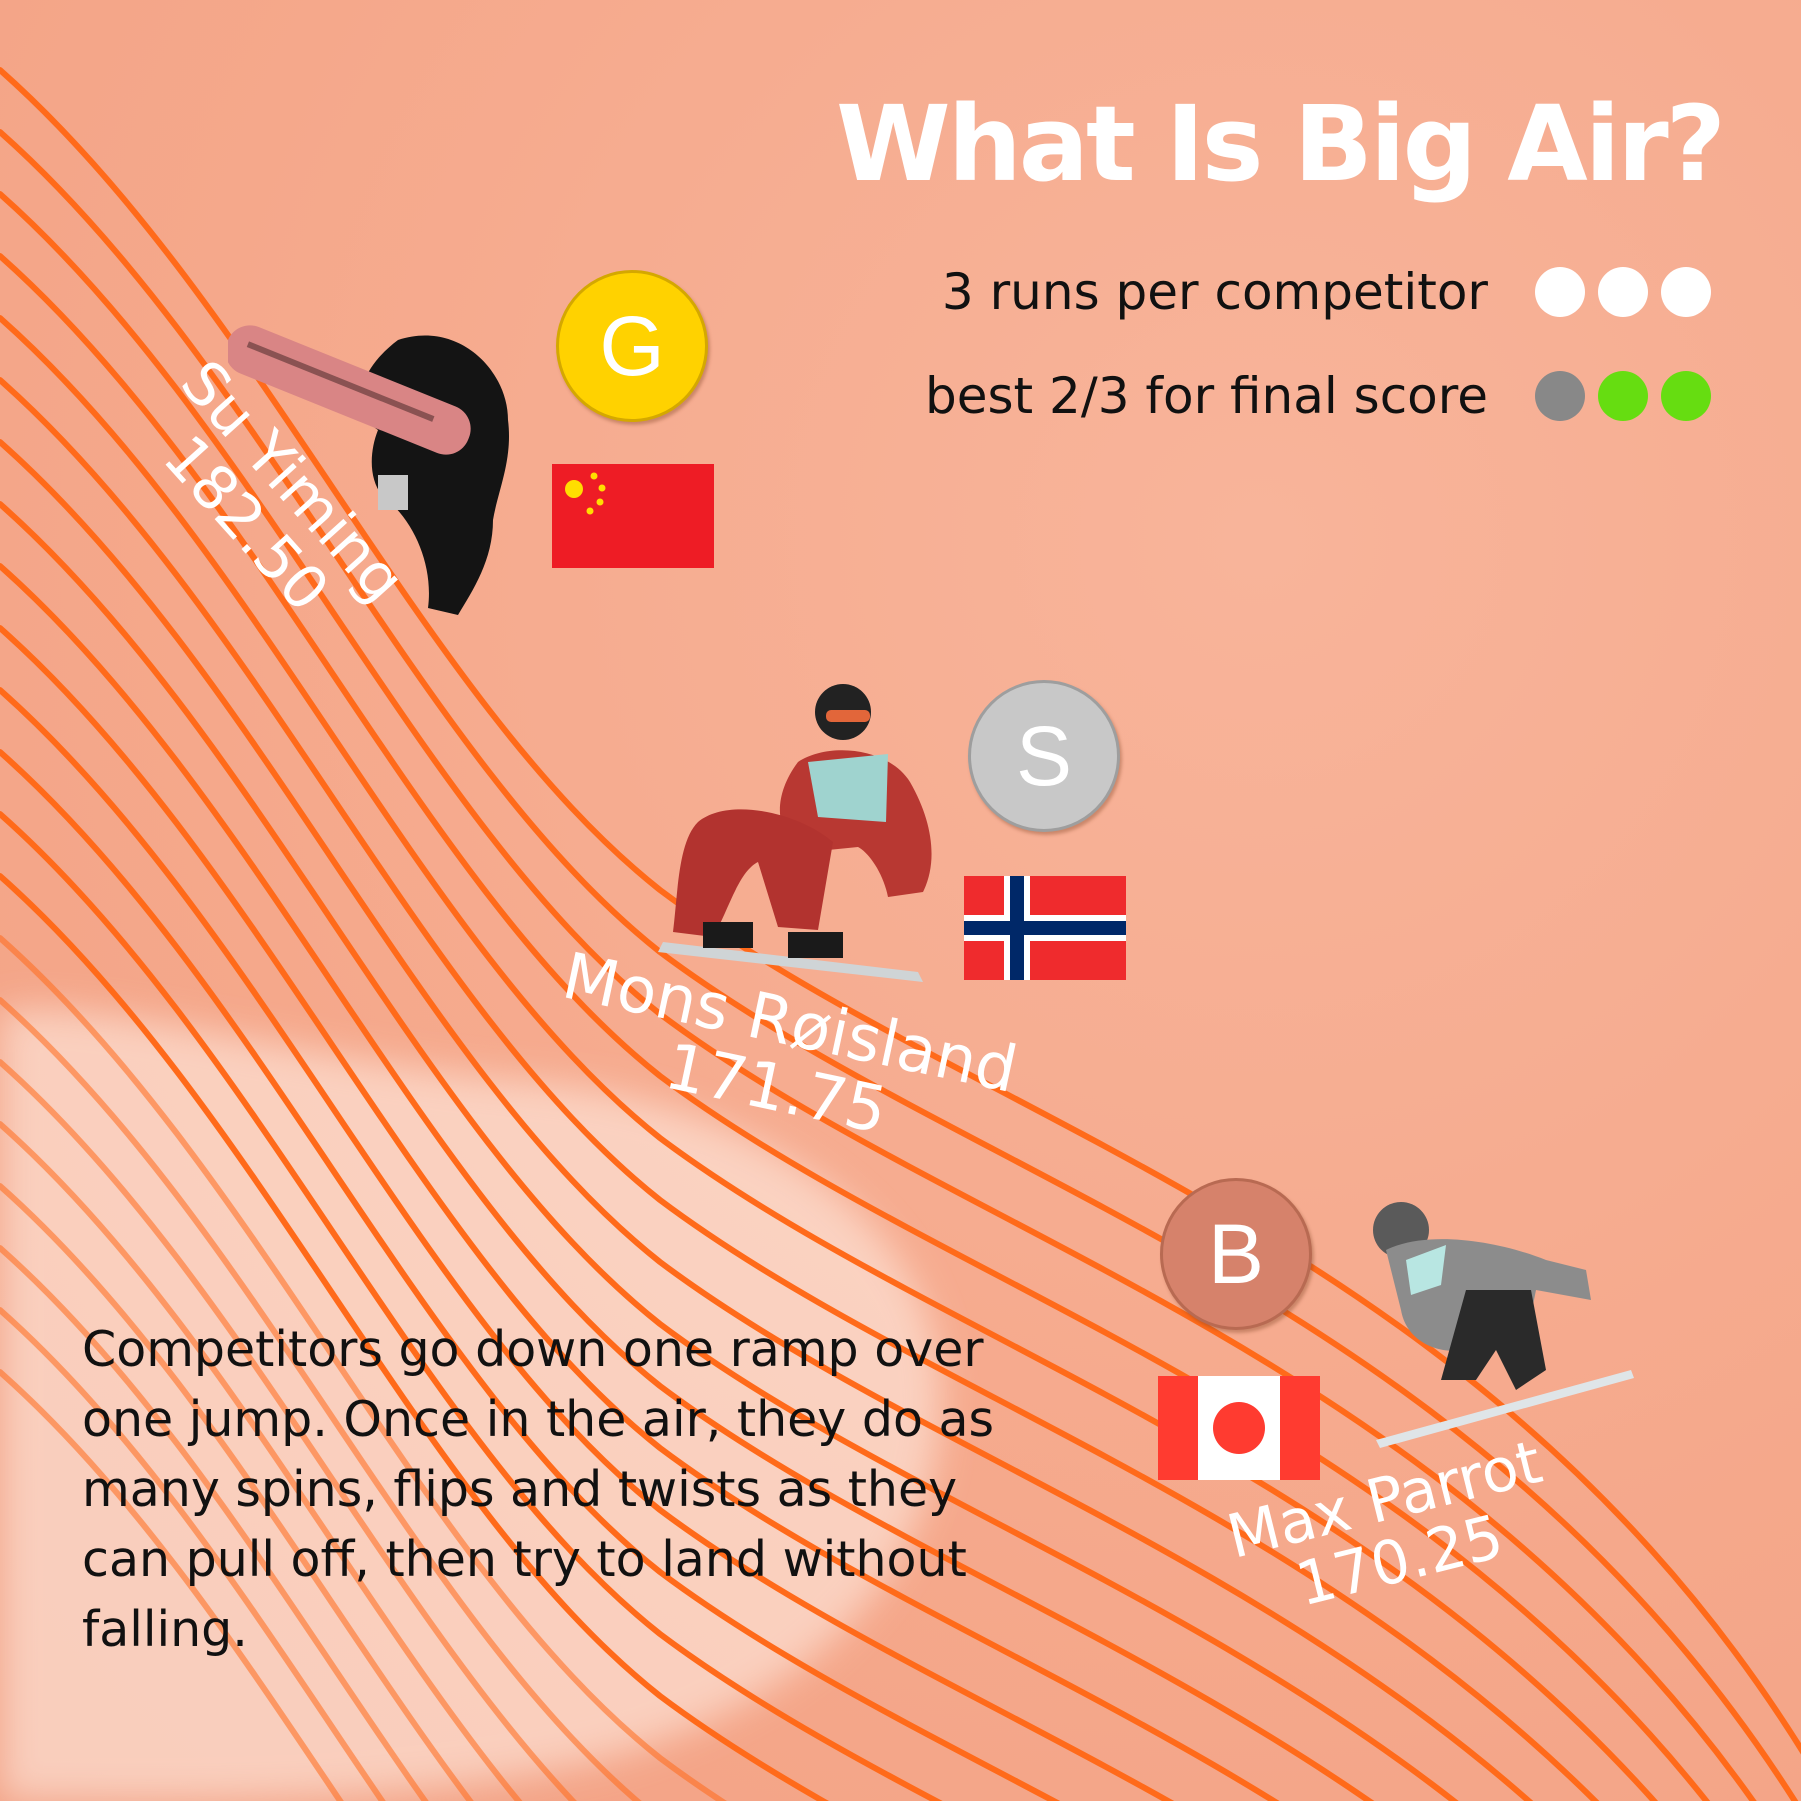 The image size is (1801, 1801). What do you see at coordinates (1281, 144) in the screenshot?
I see `page-title: What Is Big Air?` at bounding box center [1281, 144].